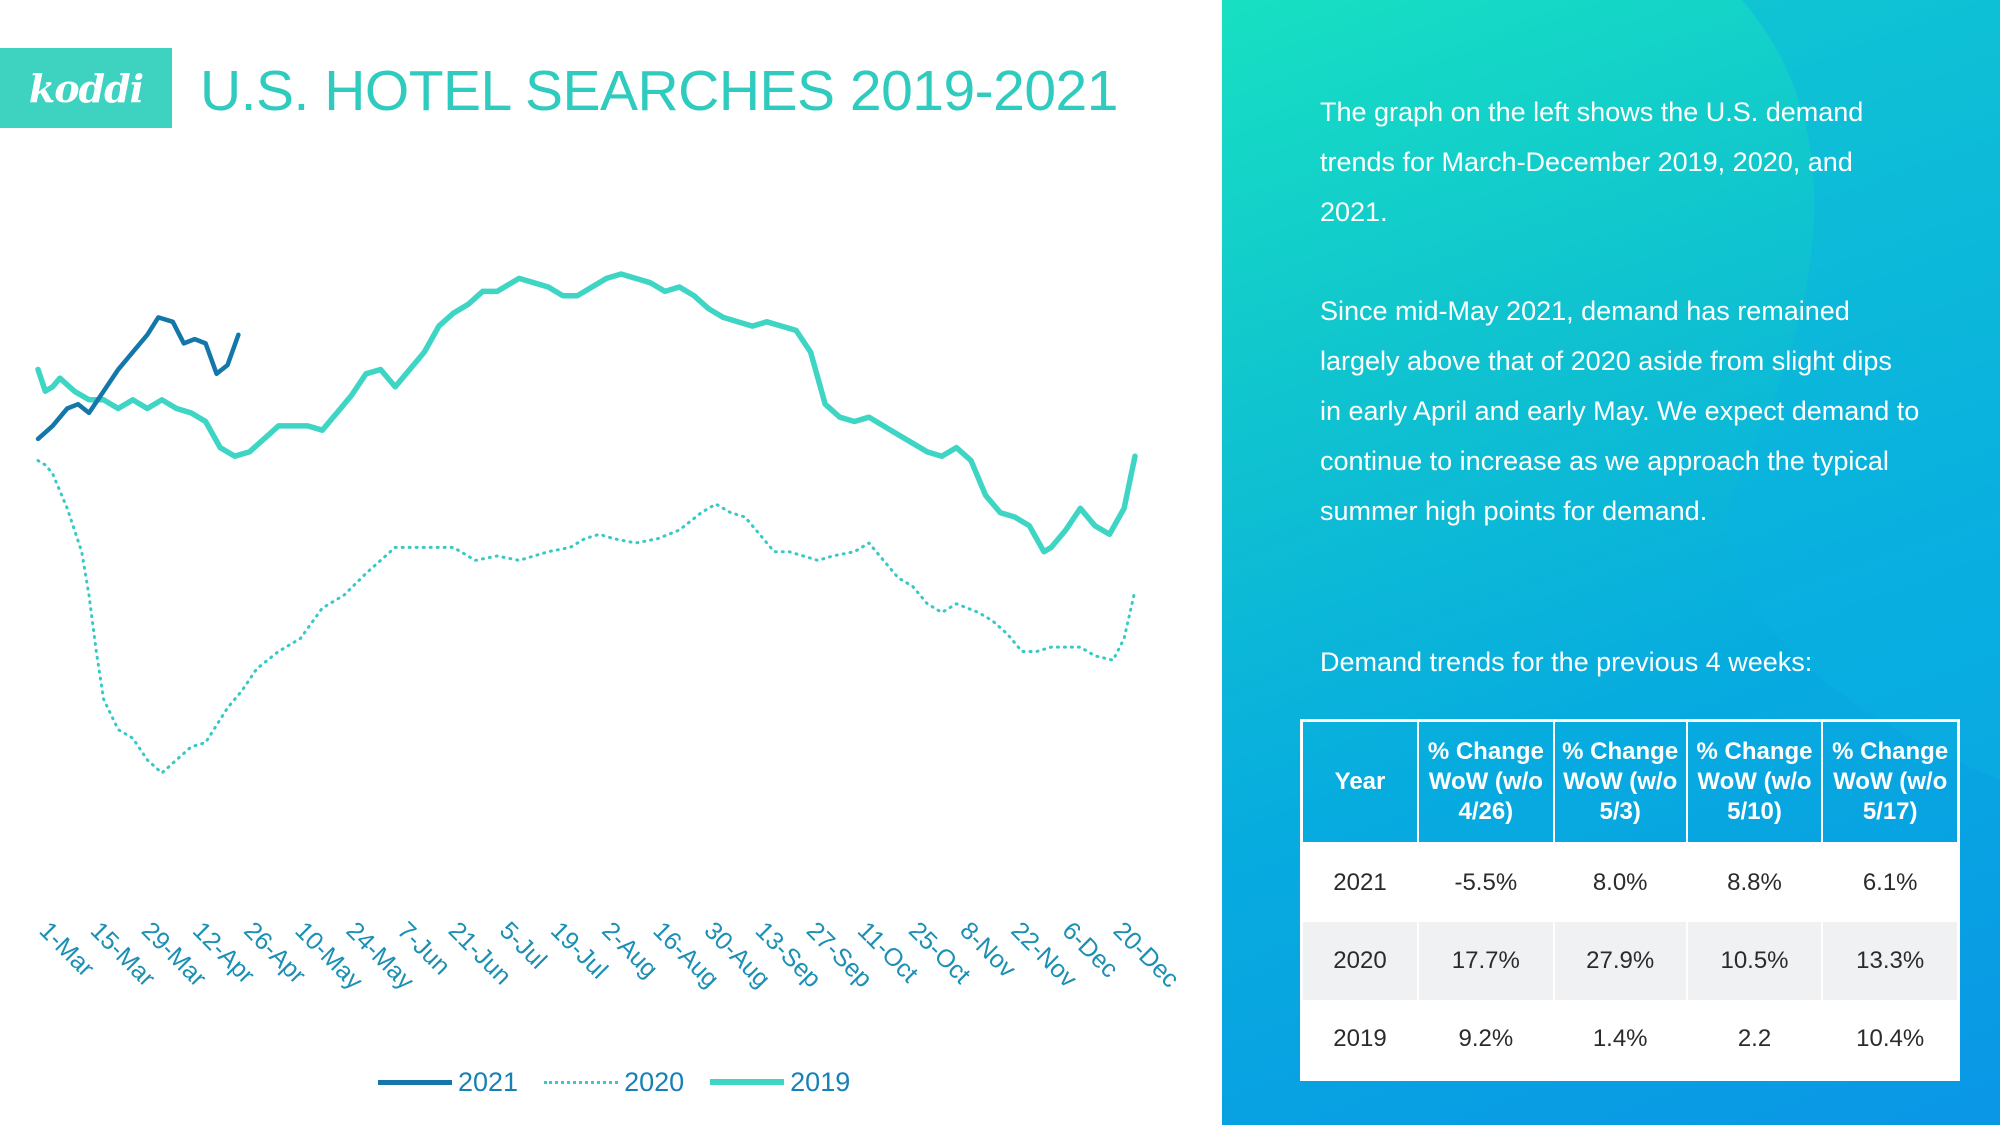  I want to click on legend-item-2019: 2019, so click(780, 1082).